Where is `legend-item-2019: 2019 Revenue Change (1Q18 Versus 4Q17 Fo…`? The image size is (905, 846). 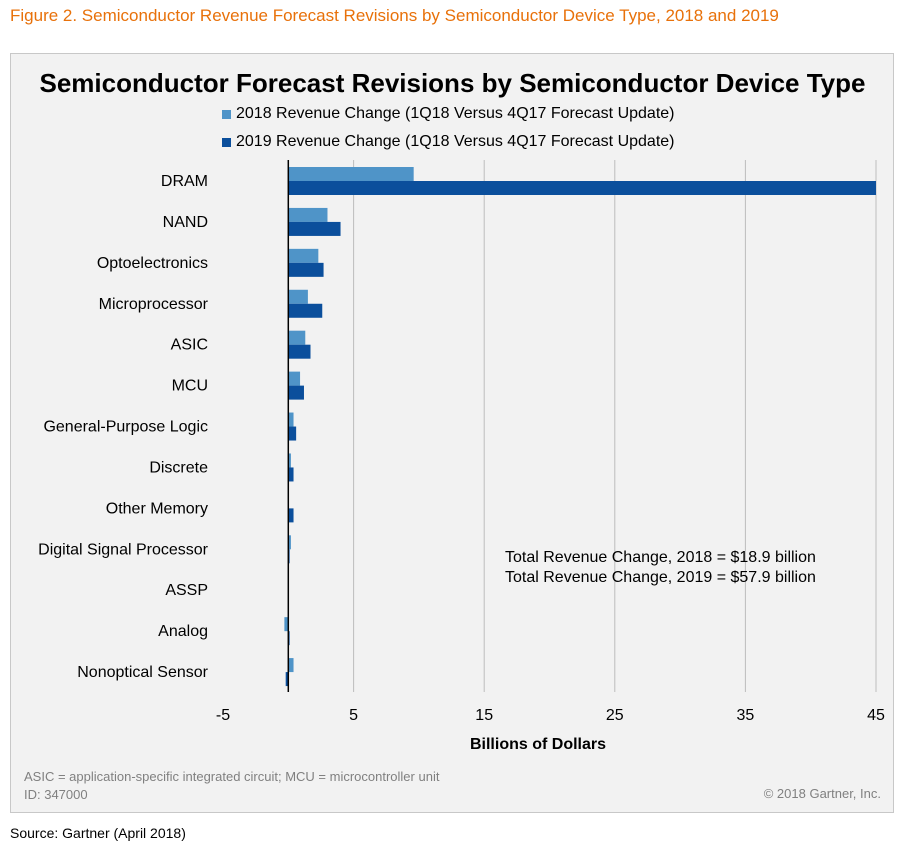
legend-item-2019: 2019 Revenue Change (1Q18 Versus 4Q17 Fo… is located at coordinates (448, 142).